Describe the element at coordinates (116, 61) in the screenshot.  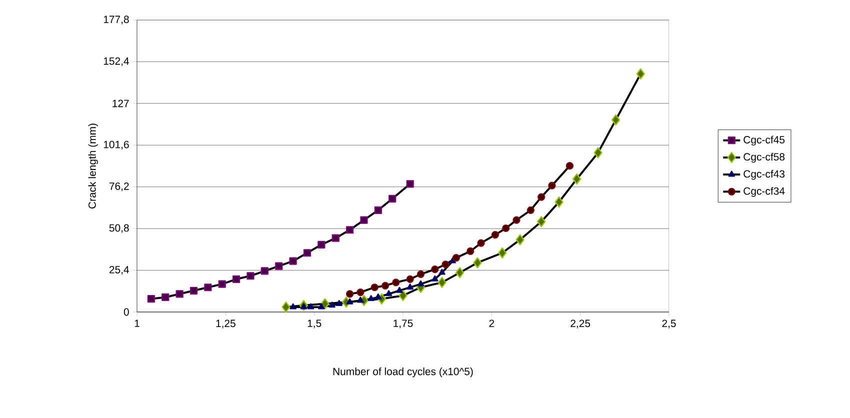
I see `y-tick-label: 152,4` at that location.